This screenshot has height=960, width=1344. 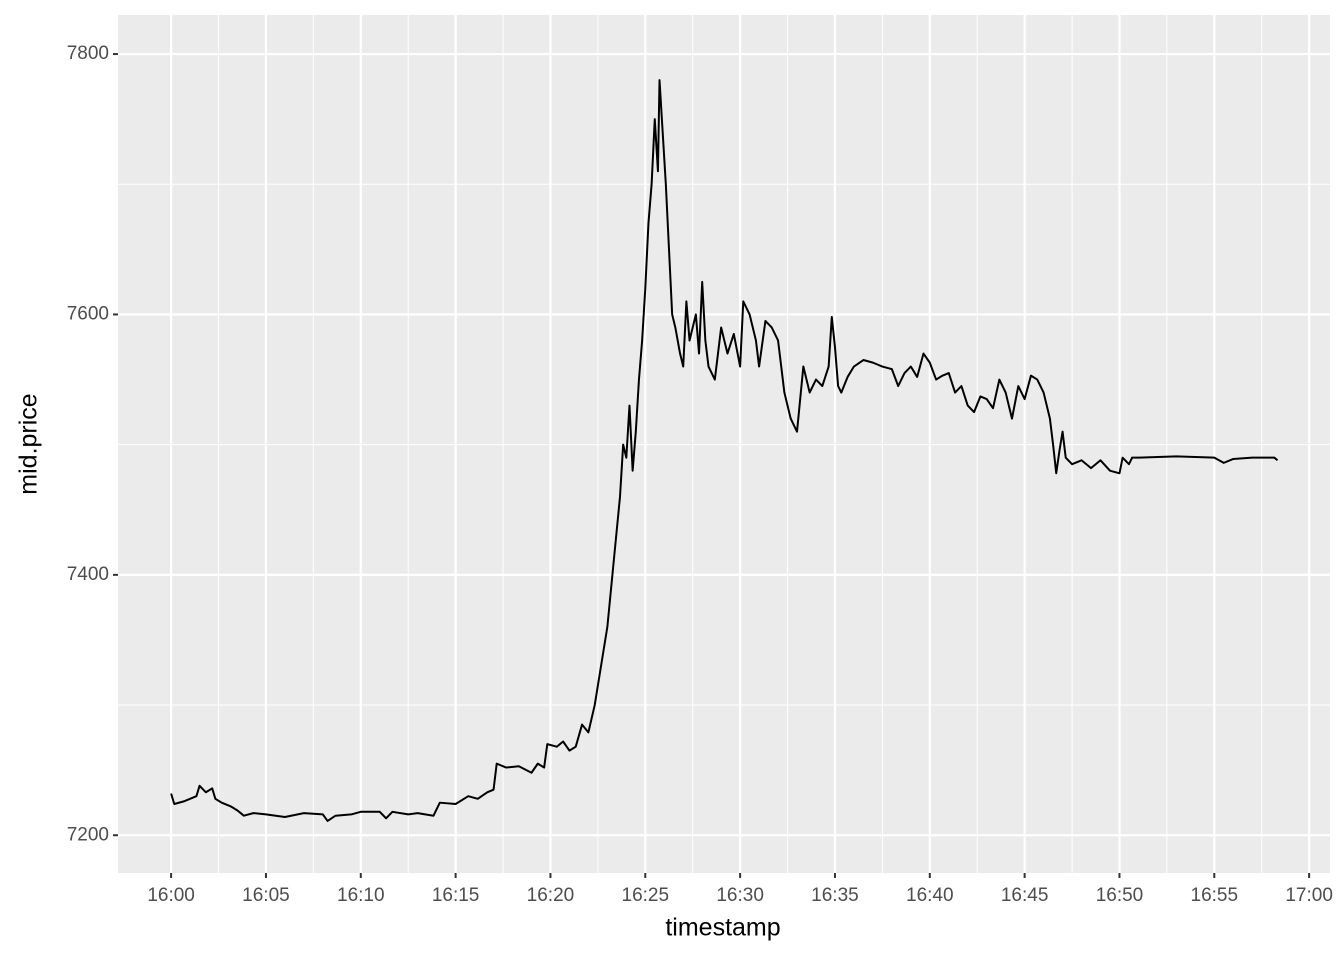 I want to click on x-tick-label: 16:15, so click(x=456, y=895).